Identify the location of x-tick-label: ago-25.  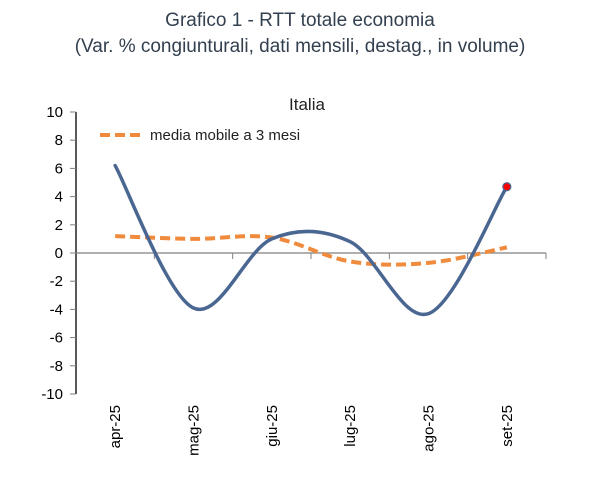
(429, 428).